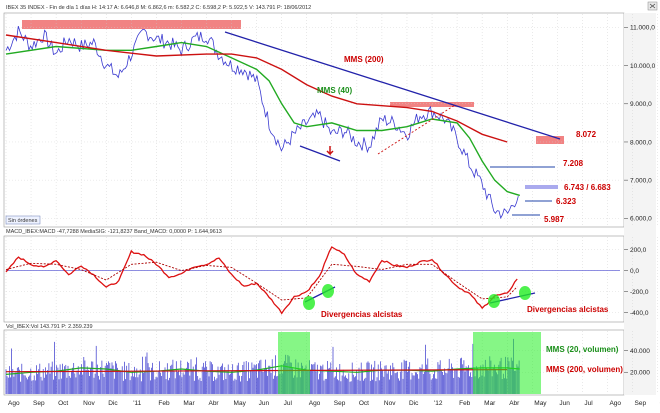 Image resolution: width=660 pixels, height=413 pixels. Describe the element at coordinates (364, 59) in the screenshot. I see `label-mms200: MMS (200)` at that location.